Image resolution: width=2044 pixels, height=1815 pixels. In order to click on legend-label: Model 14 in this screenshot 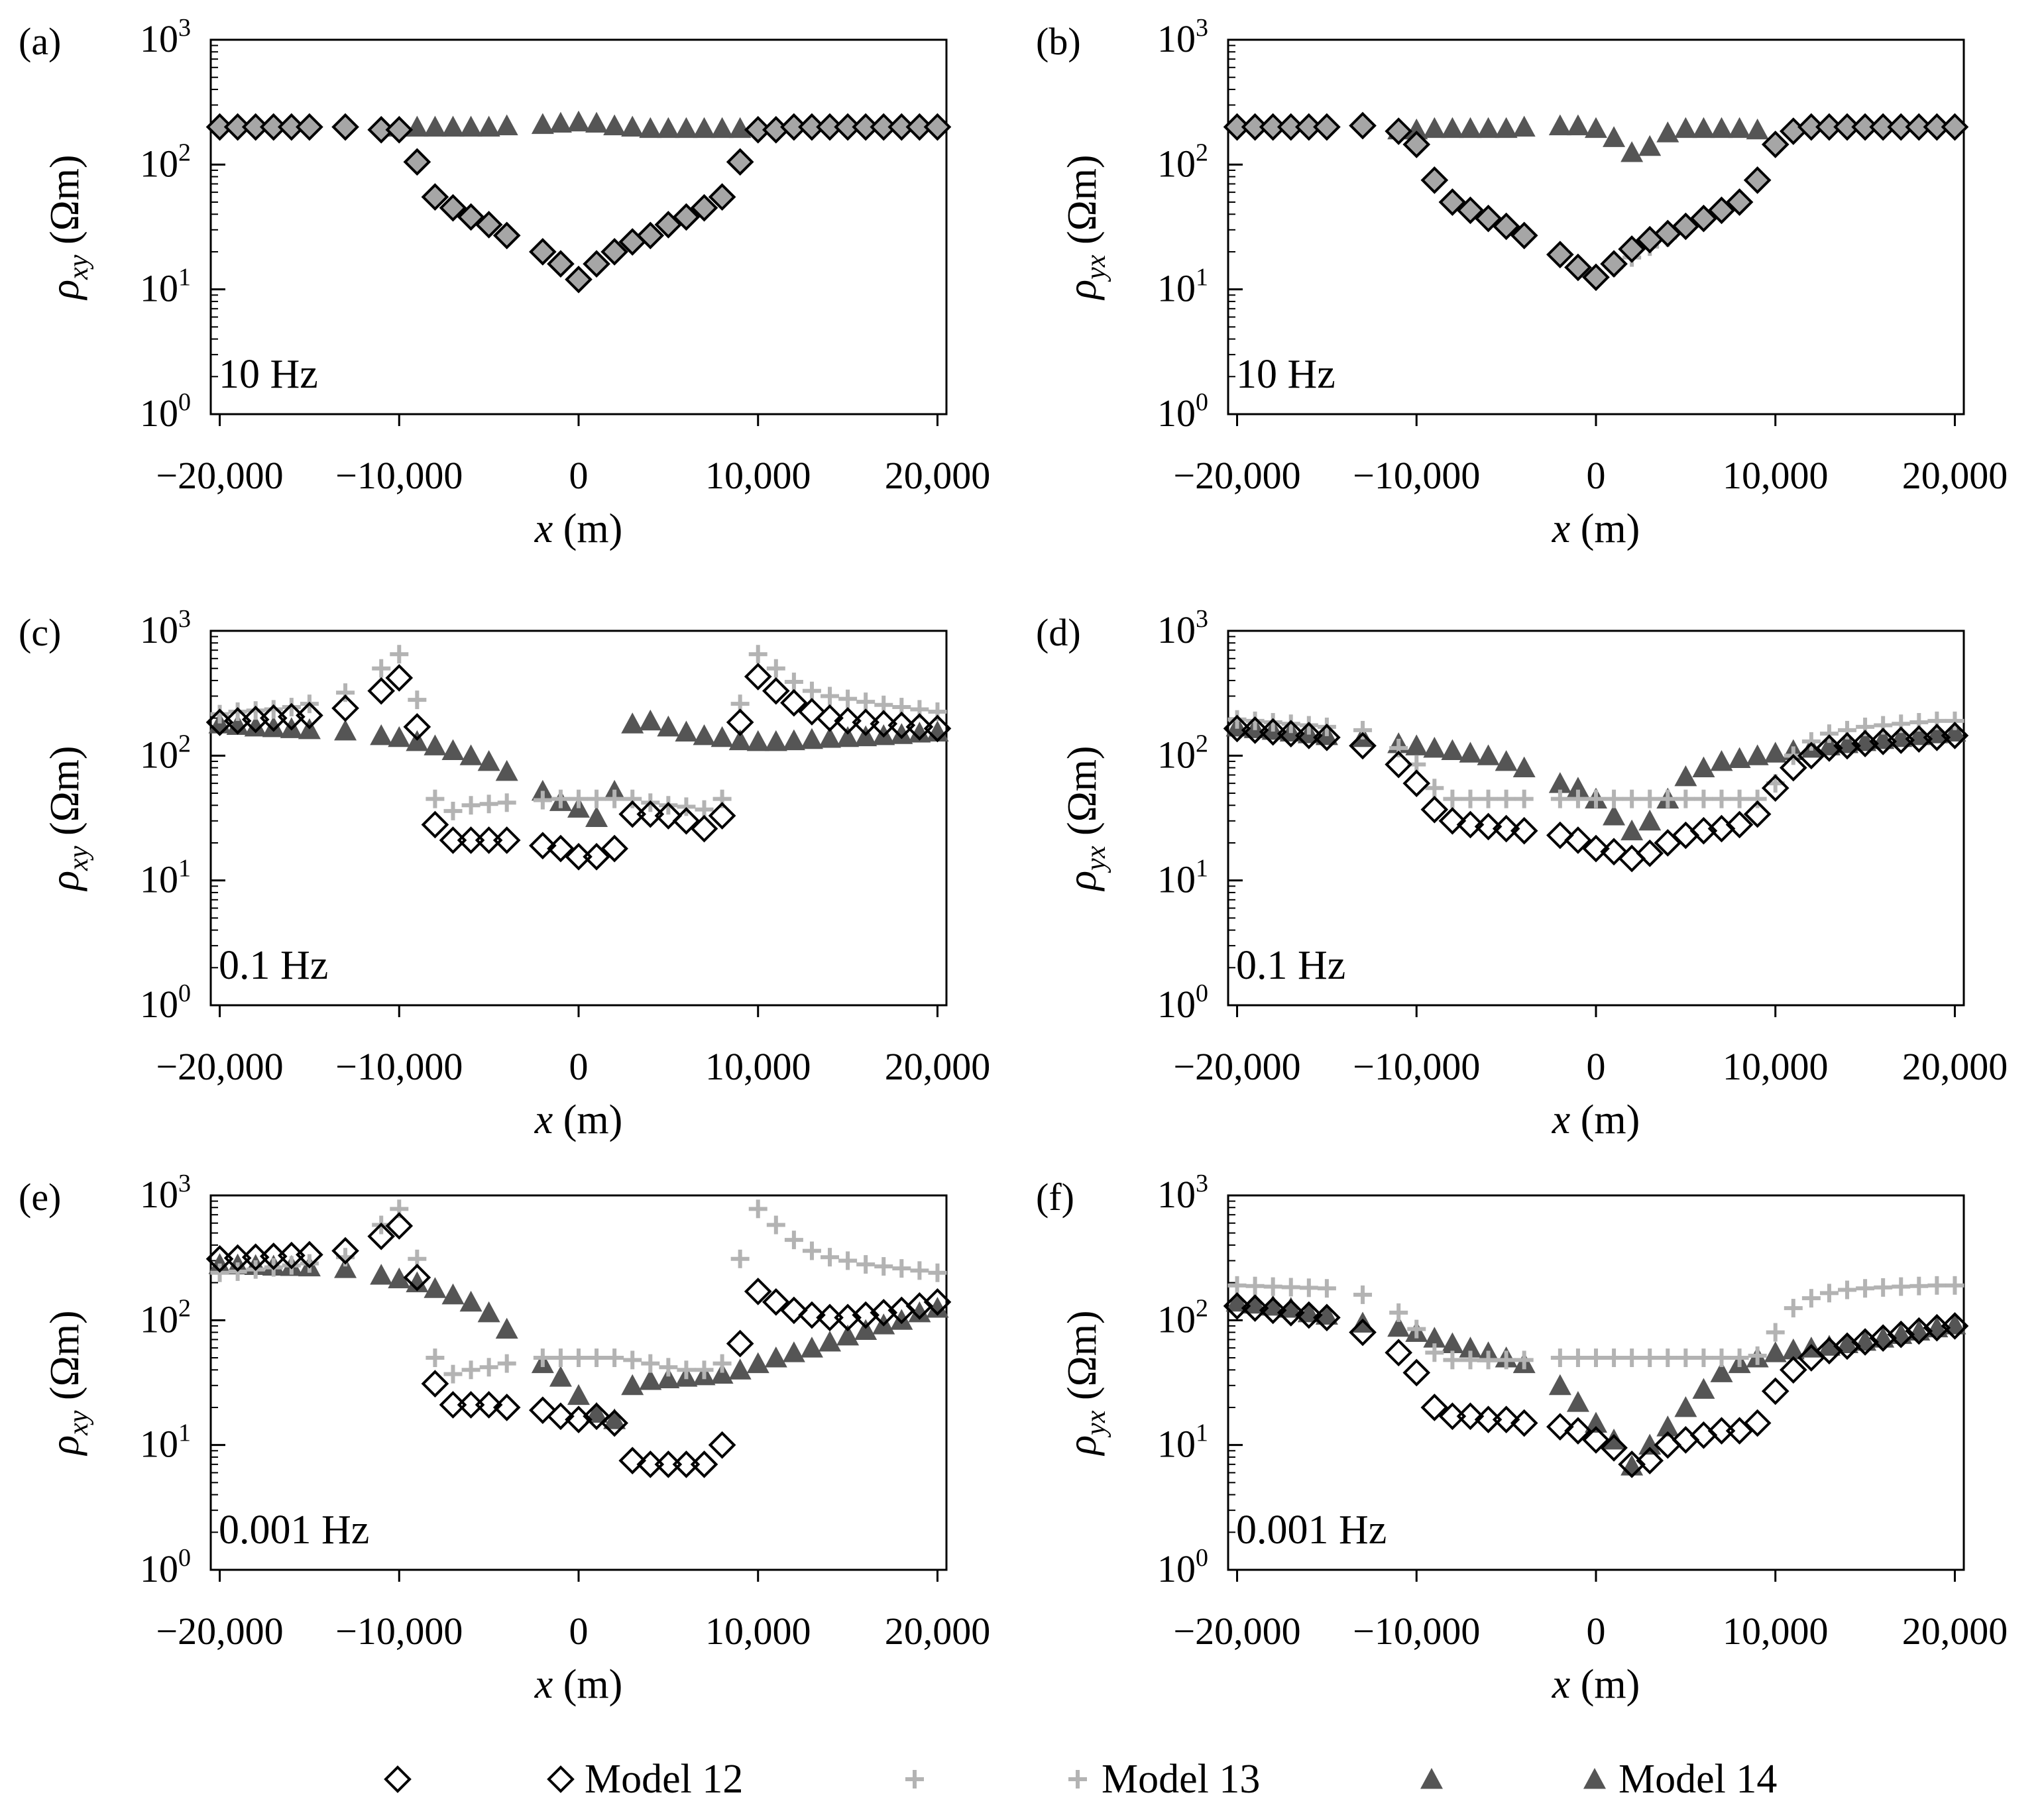, I will do `click(1697, 1779)`.